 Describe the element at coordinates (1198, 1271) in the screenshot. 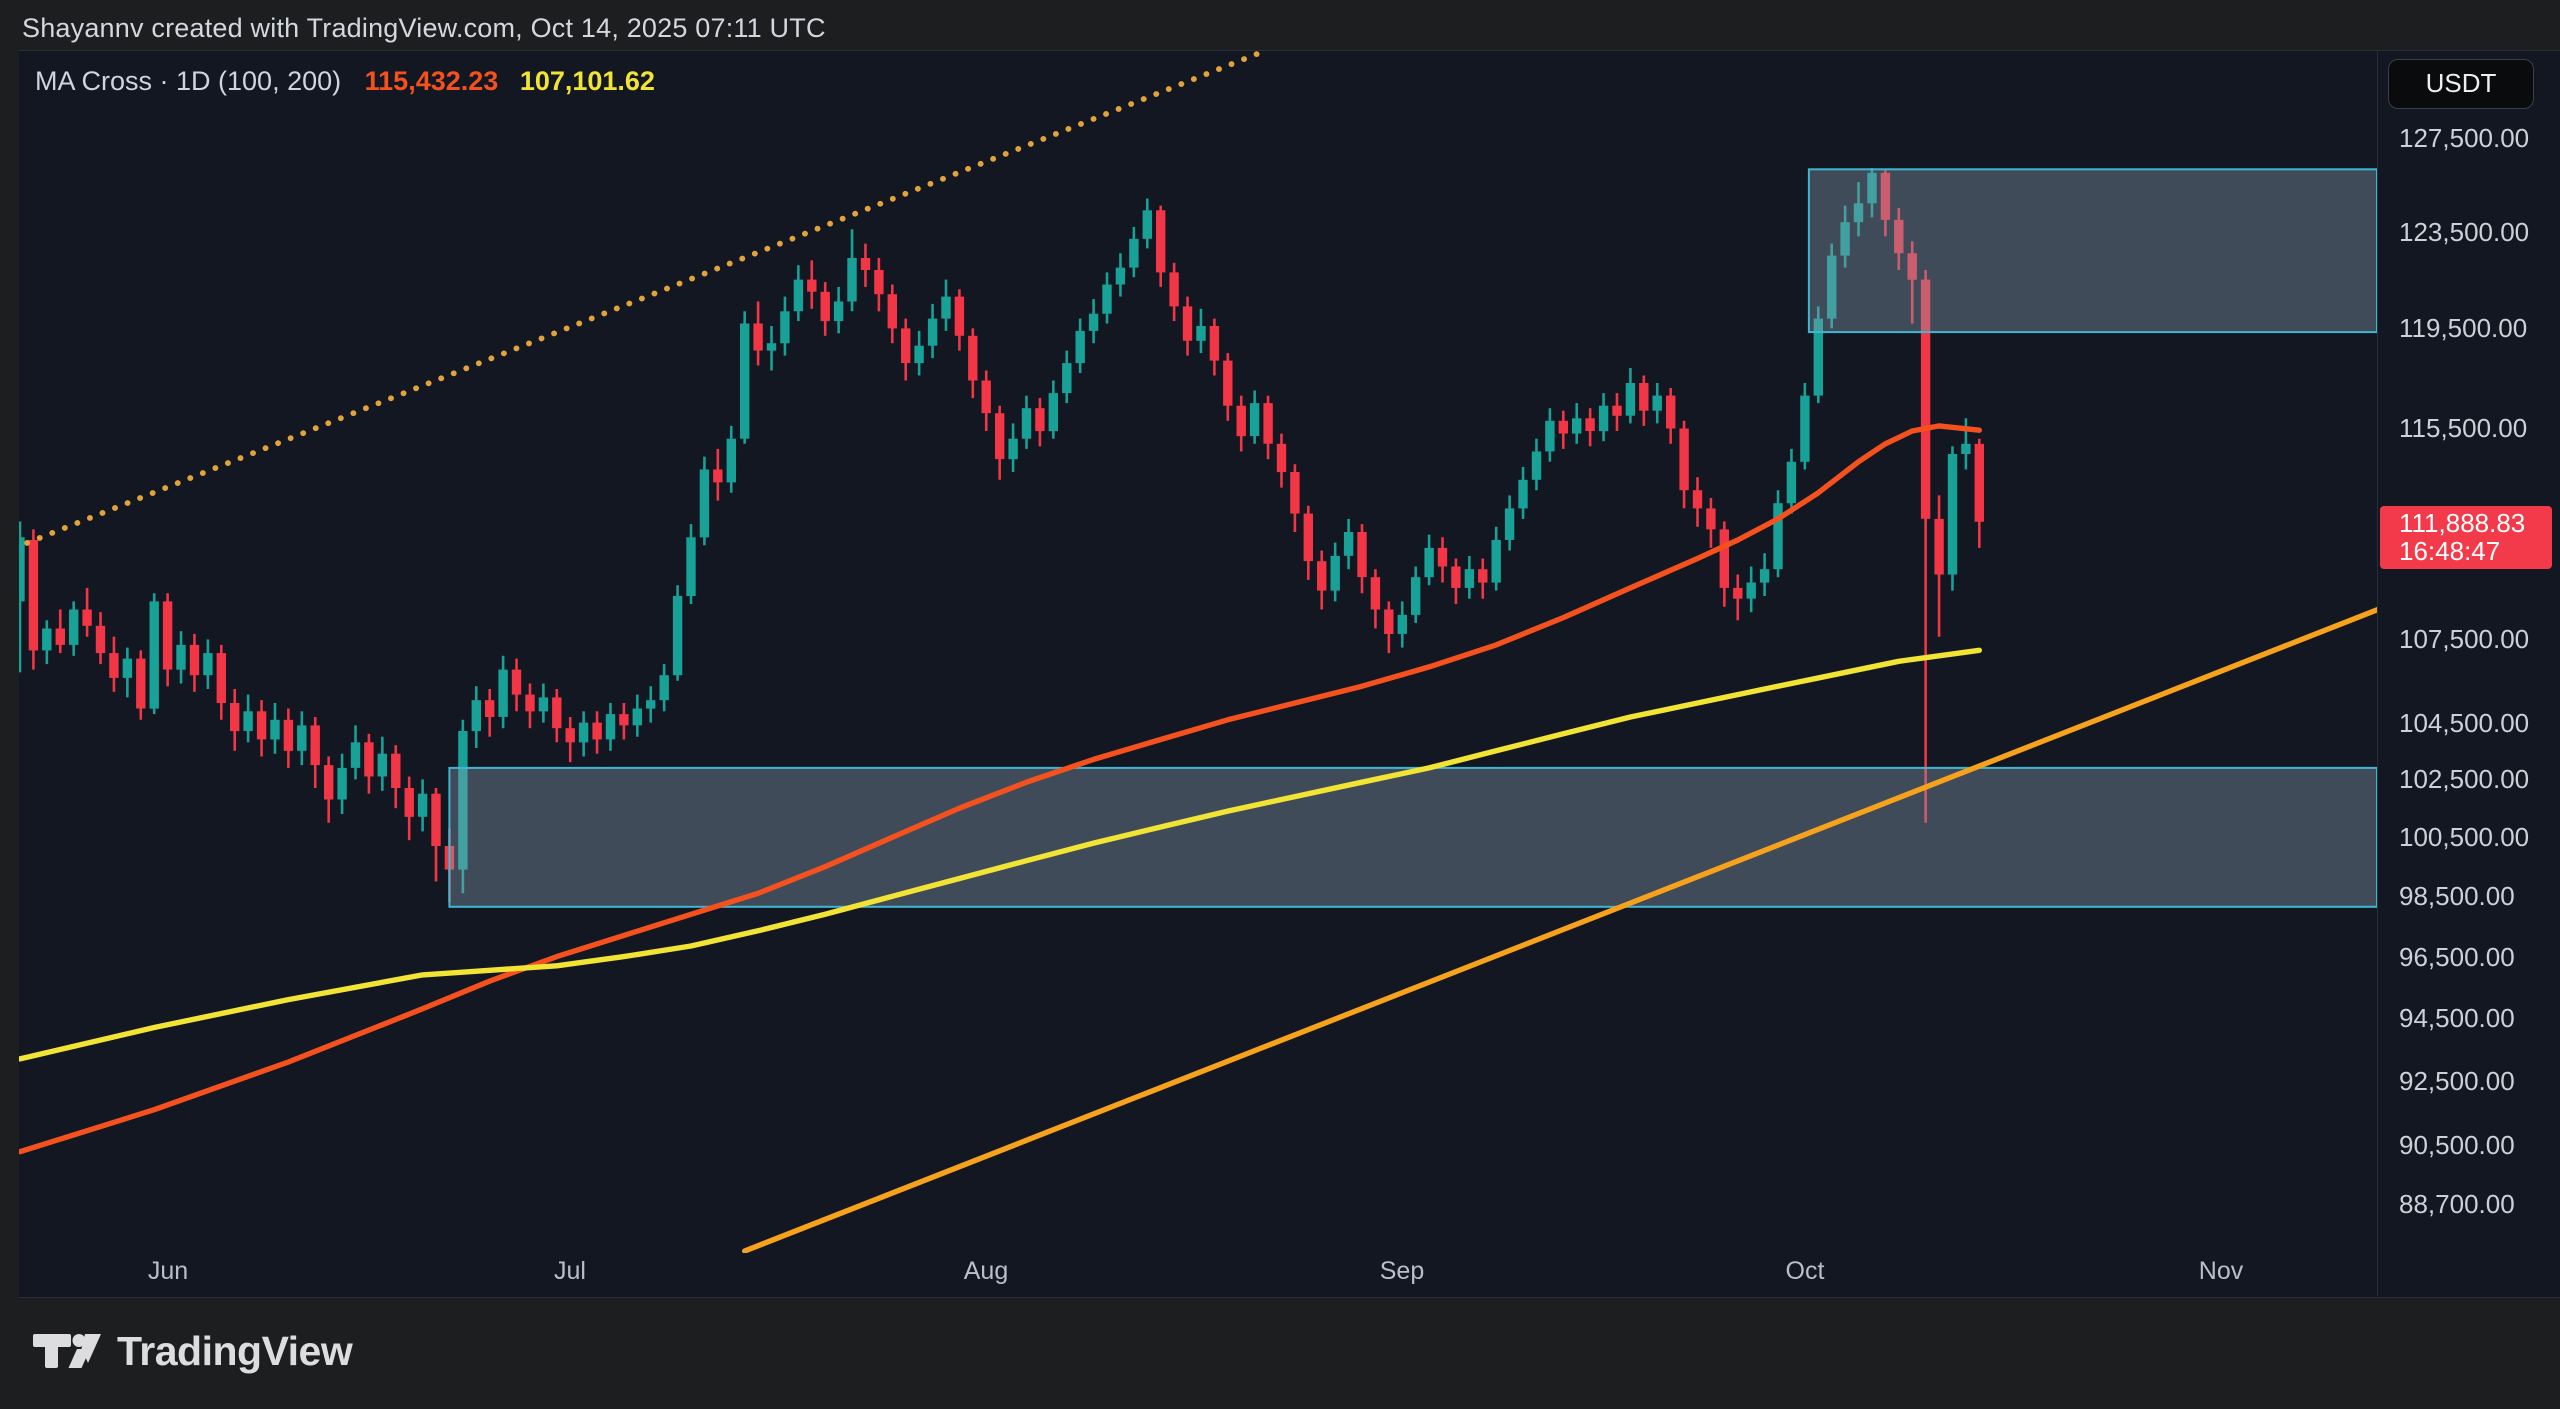

I see `time-axis` at that location.